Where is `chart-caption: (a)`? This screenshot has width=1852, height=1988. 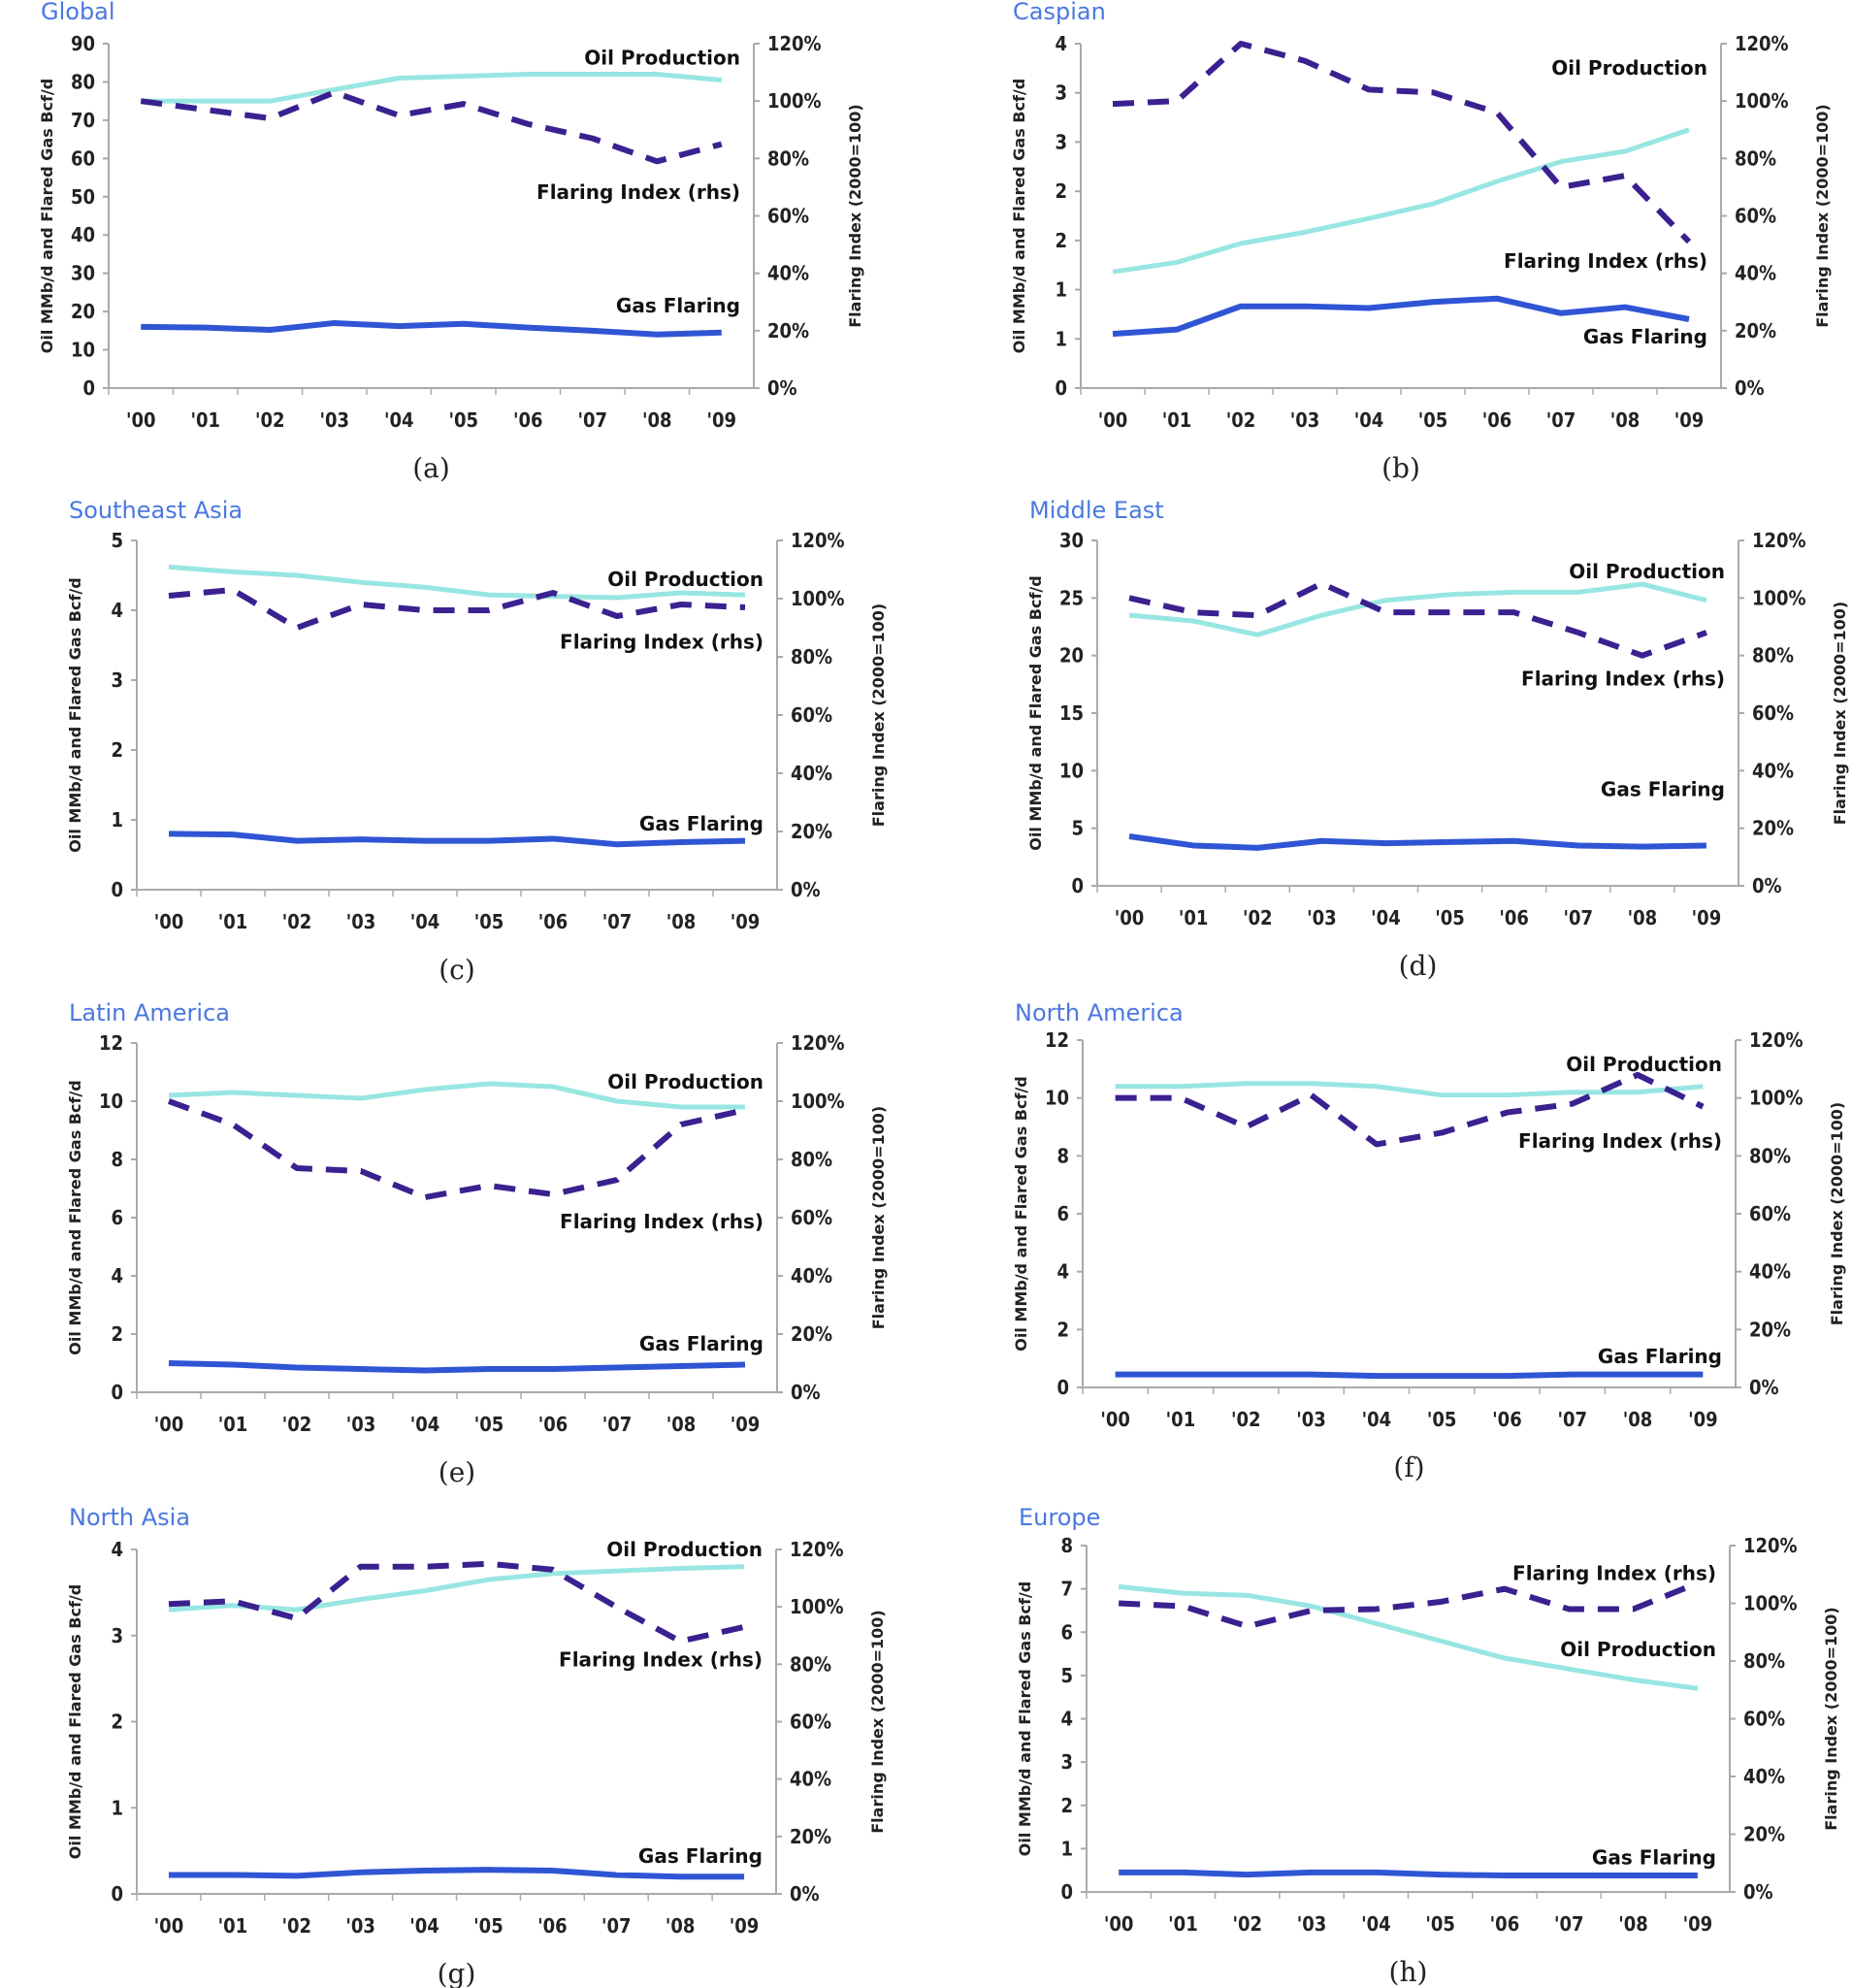
chart-caption: (a) is located at coordinates (431, 468).